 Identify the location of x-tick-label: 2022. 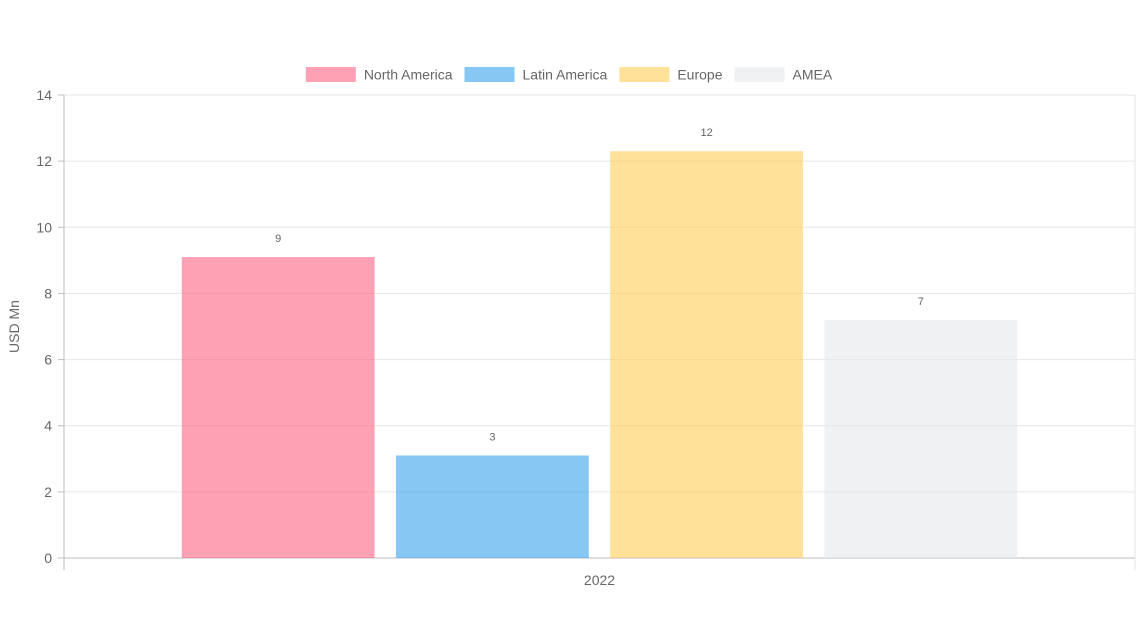
(599, 580).